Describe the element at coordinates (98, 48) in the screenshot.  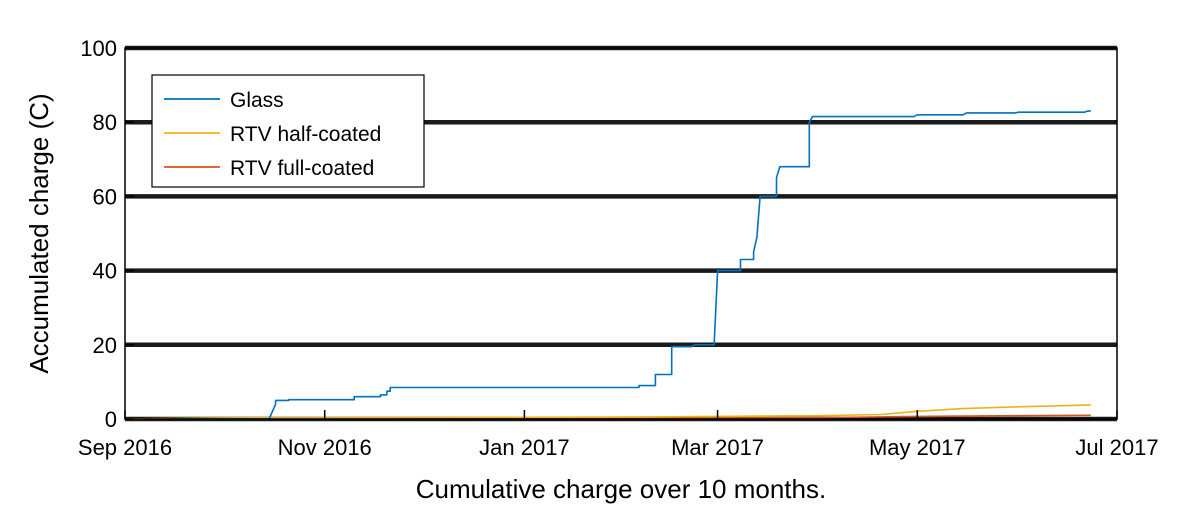
I see `y-tick-label: 100` at that location.